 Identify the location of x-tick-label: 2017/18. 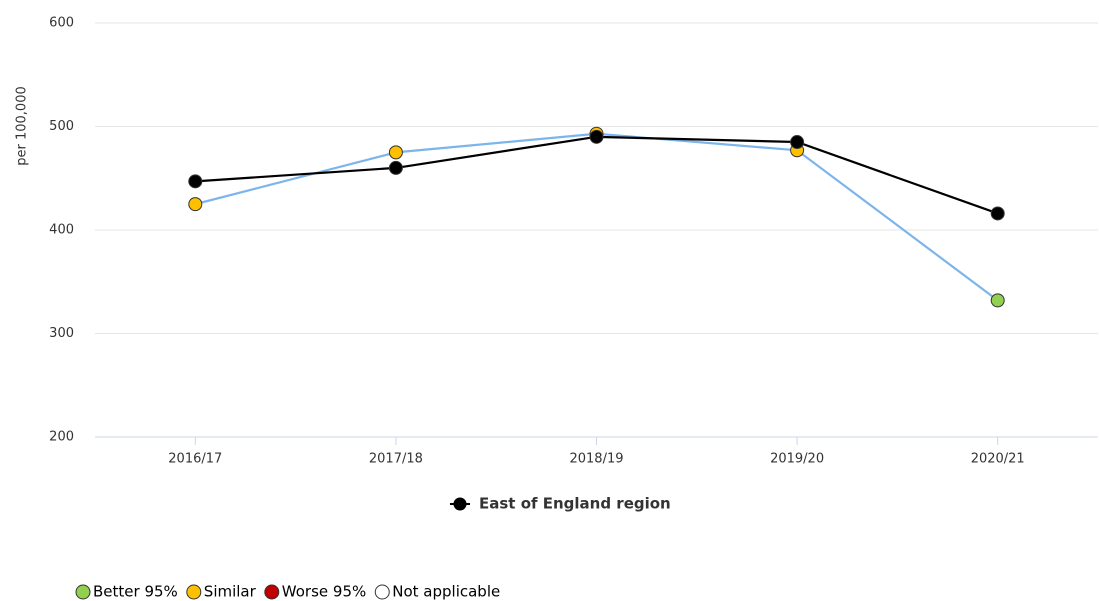
(396, 459).